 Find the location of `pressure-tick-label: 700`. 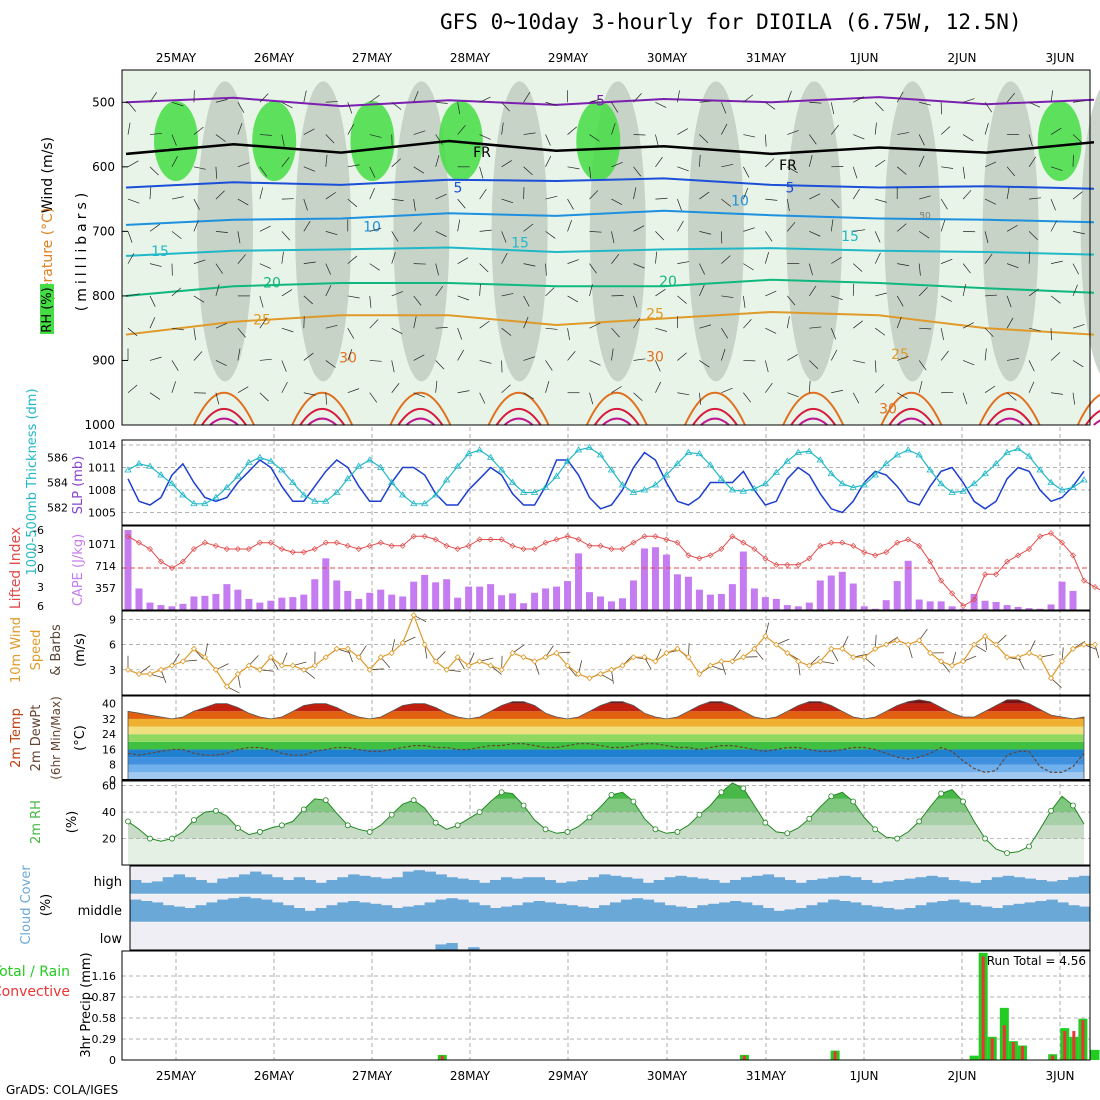

pressure-tick-label: 700 is located at coordinates (103, 231).